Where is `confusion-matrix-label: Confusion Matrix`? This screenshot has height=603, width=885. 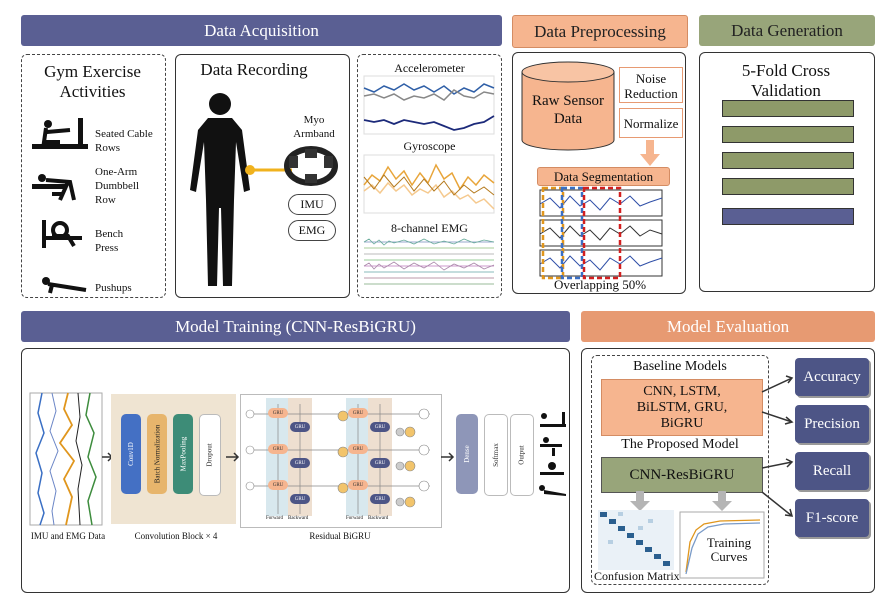
confusion-matrix-label: Confusion Matrix is located at coordinates (637, 576).